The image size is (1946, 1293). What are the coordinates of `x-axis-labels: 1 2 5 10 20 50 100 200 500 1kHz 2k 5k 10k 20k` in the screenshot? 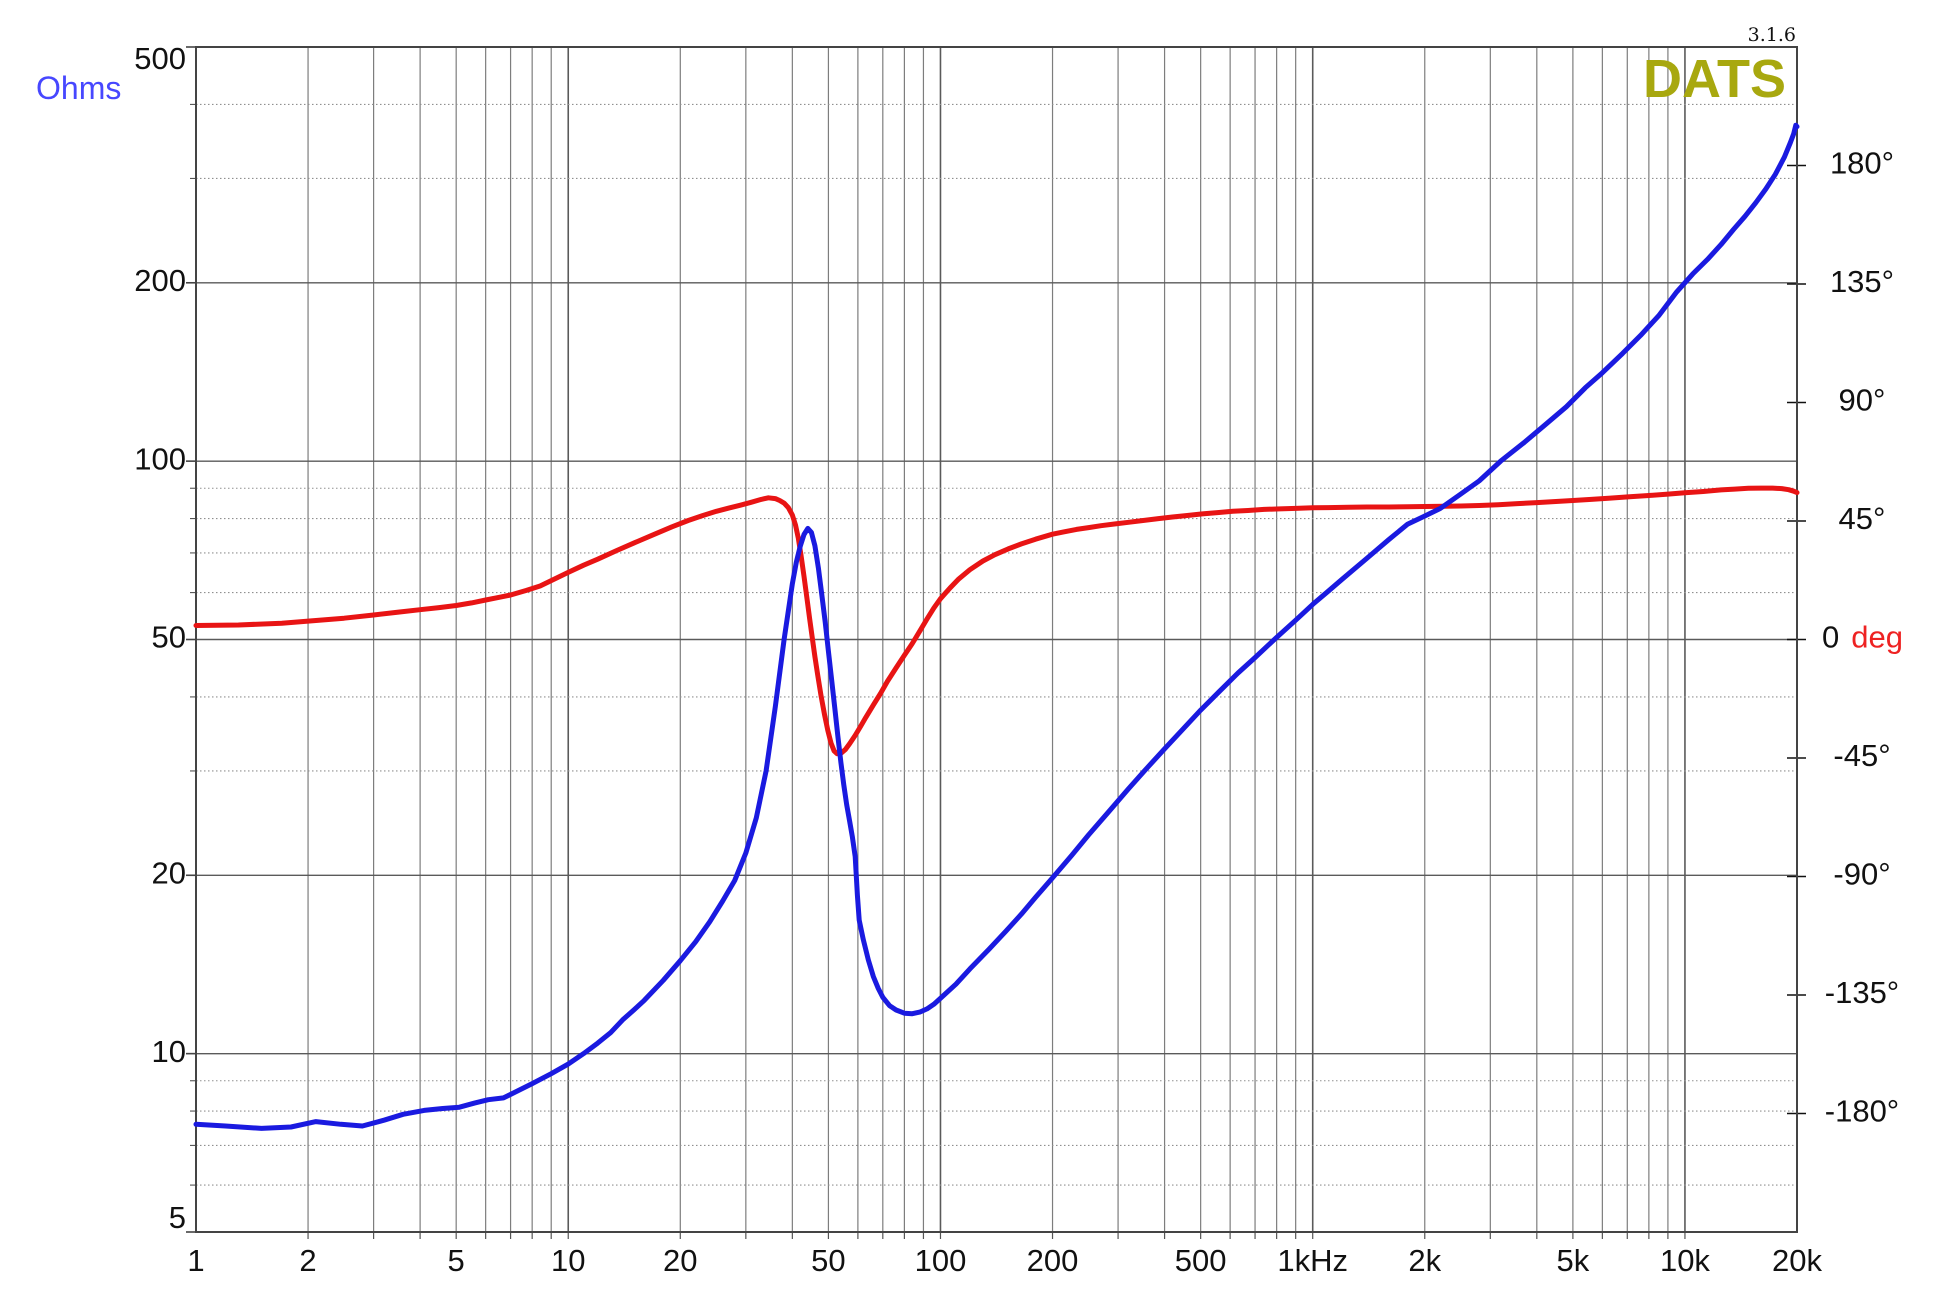 It's located at (1004, 1260).